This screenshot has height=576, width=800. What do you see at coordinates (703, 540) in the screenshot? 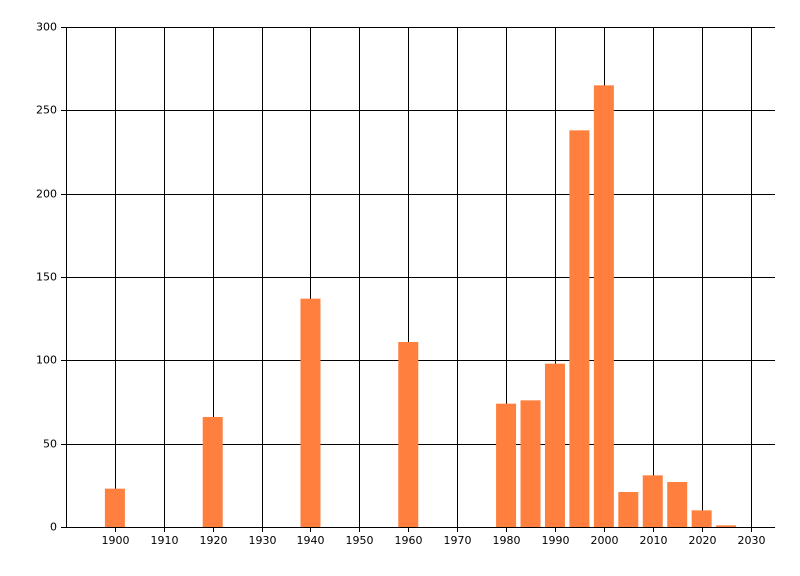
I see `x-tick-label: 2020` at bounding box center [703, 540].